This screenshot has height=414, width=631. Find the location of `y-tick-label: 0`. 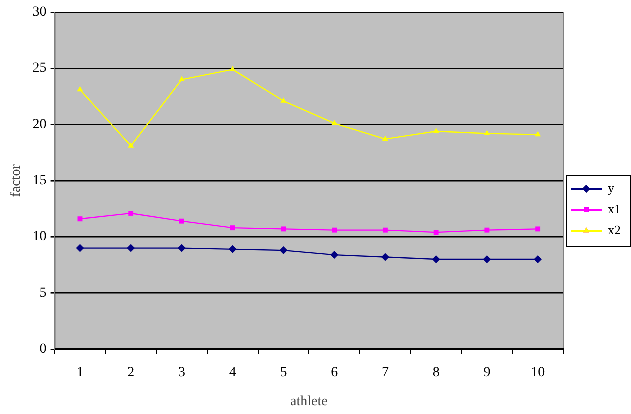

y-tick-label: 0 is located at coordinates (43, 350).